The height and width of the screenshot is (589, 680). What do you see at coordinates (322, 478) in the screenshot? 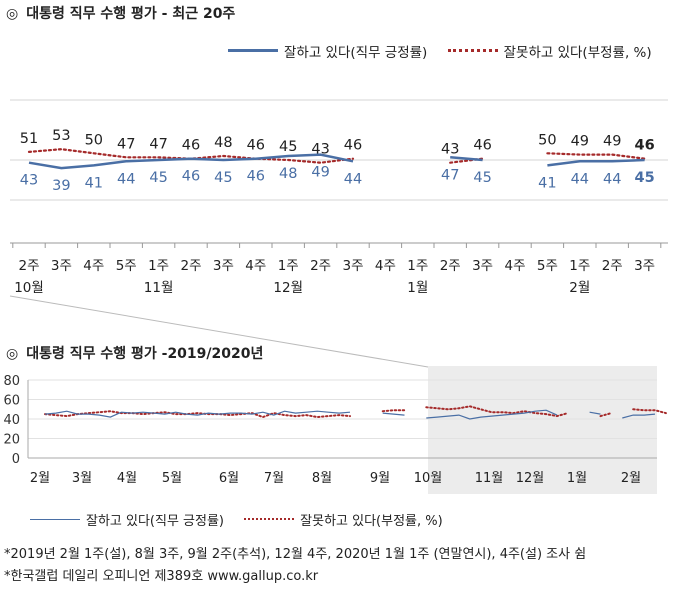
I see `x-month-label: 8월` at bounding box center [322, 478].